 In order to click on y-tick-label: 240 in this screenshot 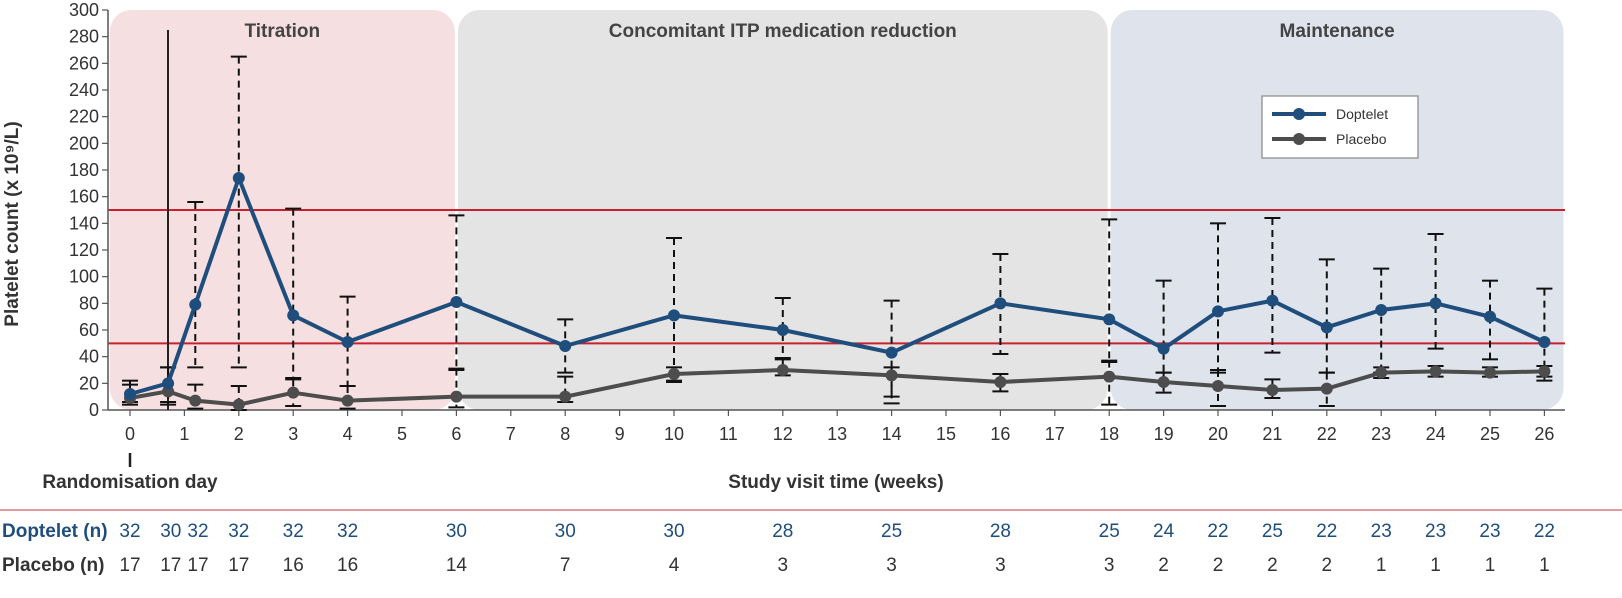, I will do `click(84, 90)`.